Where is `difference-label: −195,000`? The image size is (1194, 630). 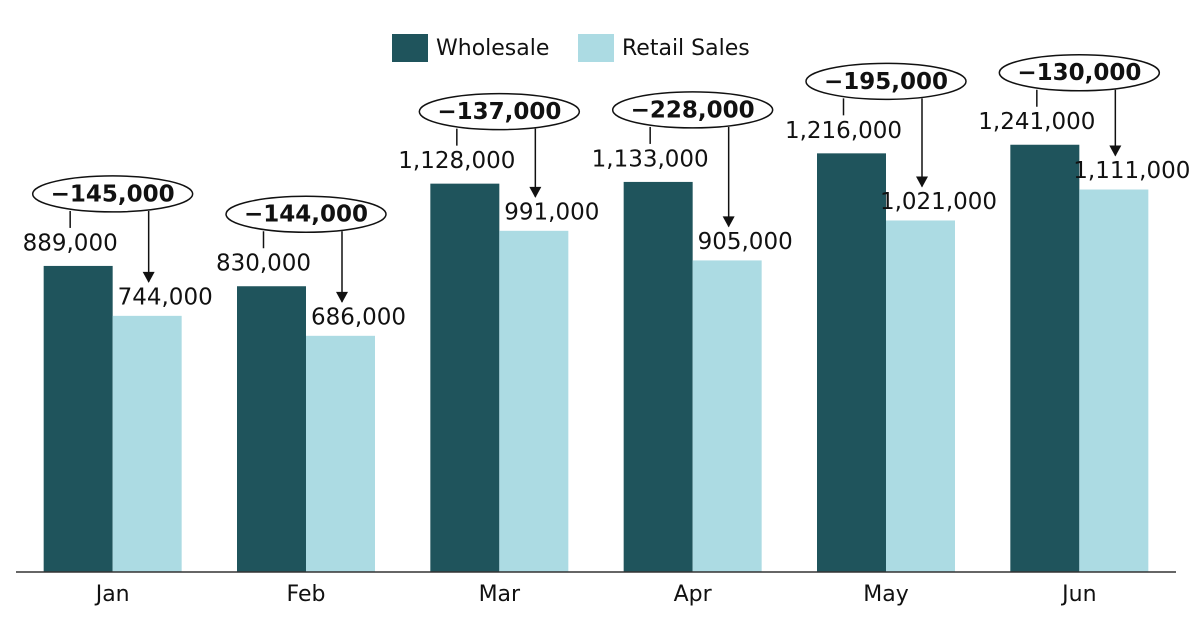 difference-label: −195,000 is located at coordinates (886, 82).